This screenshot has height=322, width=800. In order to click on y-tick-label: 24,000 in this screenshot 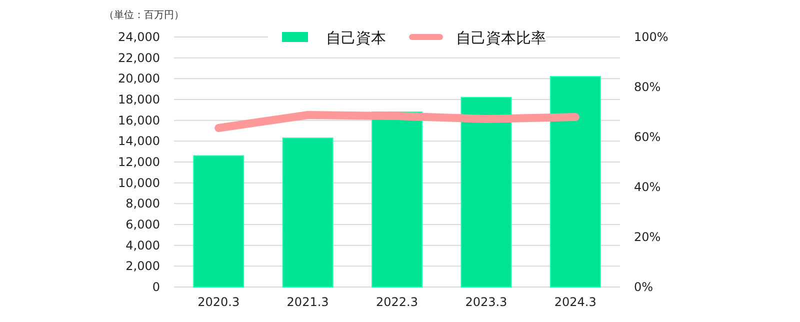, I will do `click(139, 37)`.